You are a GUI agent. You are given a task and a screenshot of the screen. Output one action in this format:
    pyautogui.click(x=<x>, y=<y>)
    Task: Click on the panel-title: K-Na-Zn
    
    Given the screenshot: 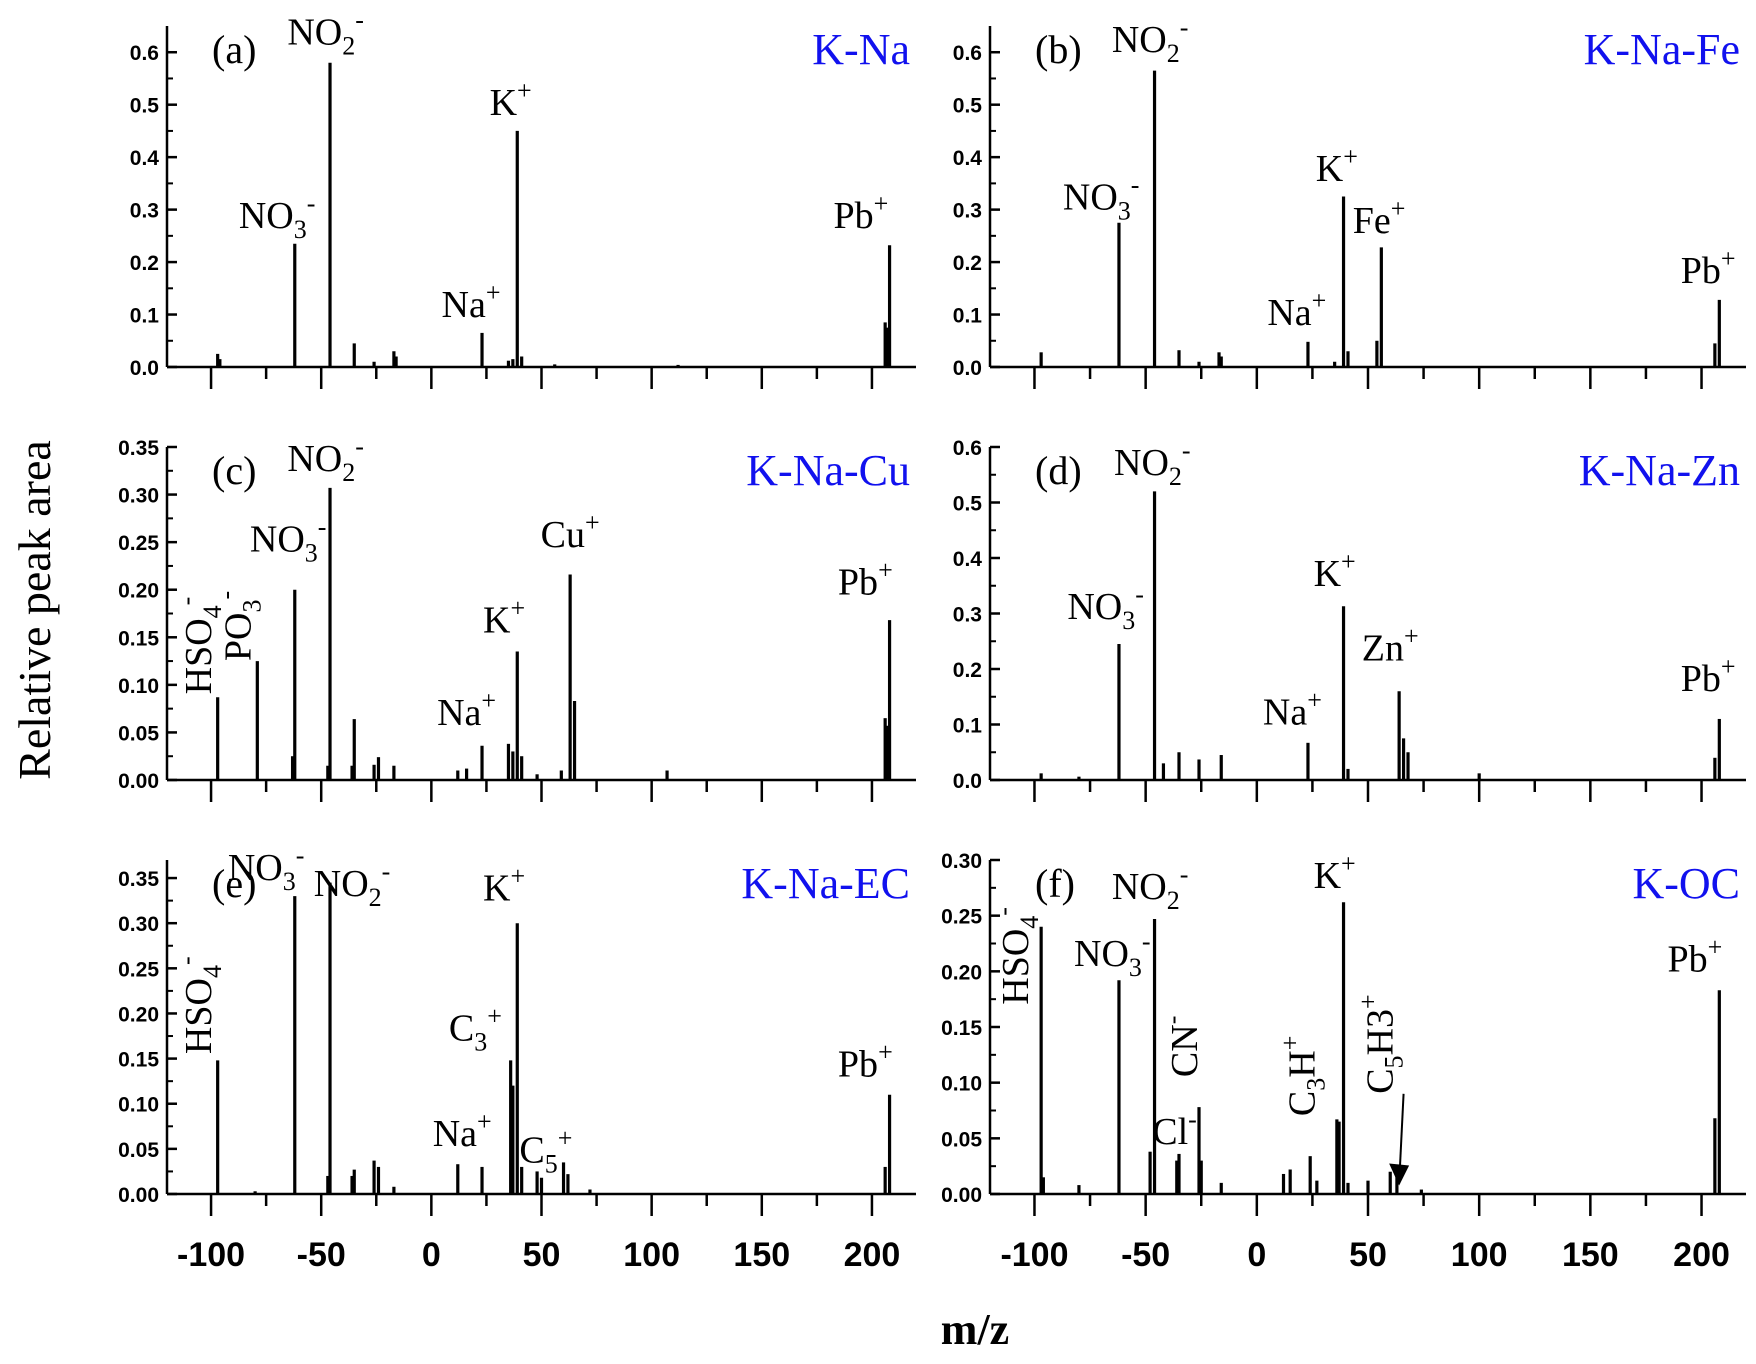 What is the action you would take?
    pyautogui.click(x=1659, y=470)
    